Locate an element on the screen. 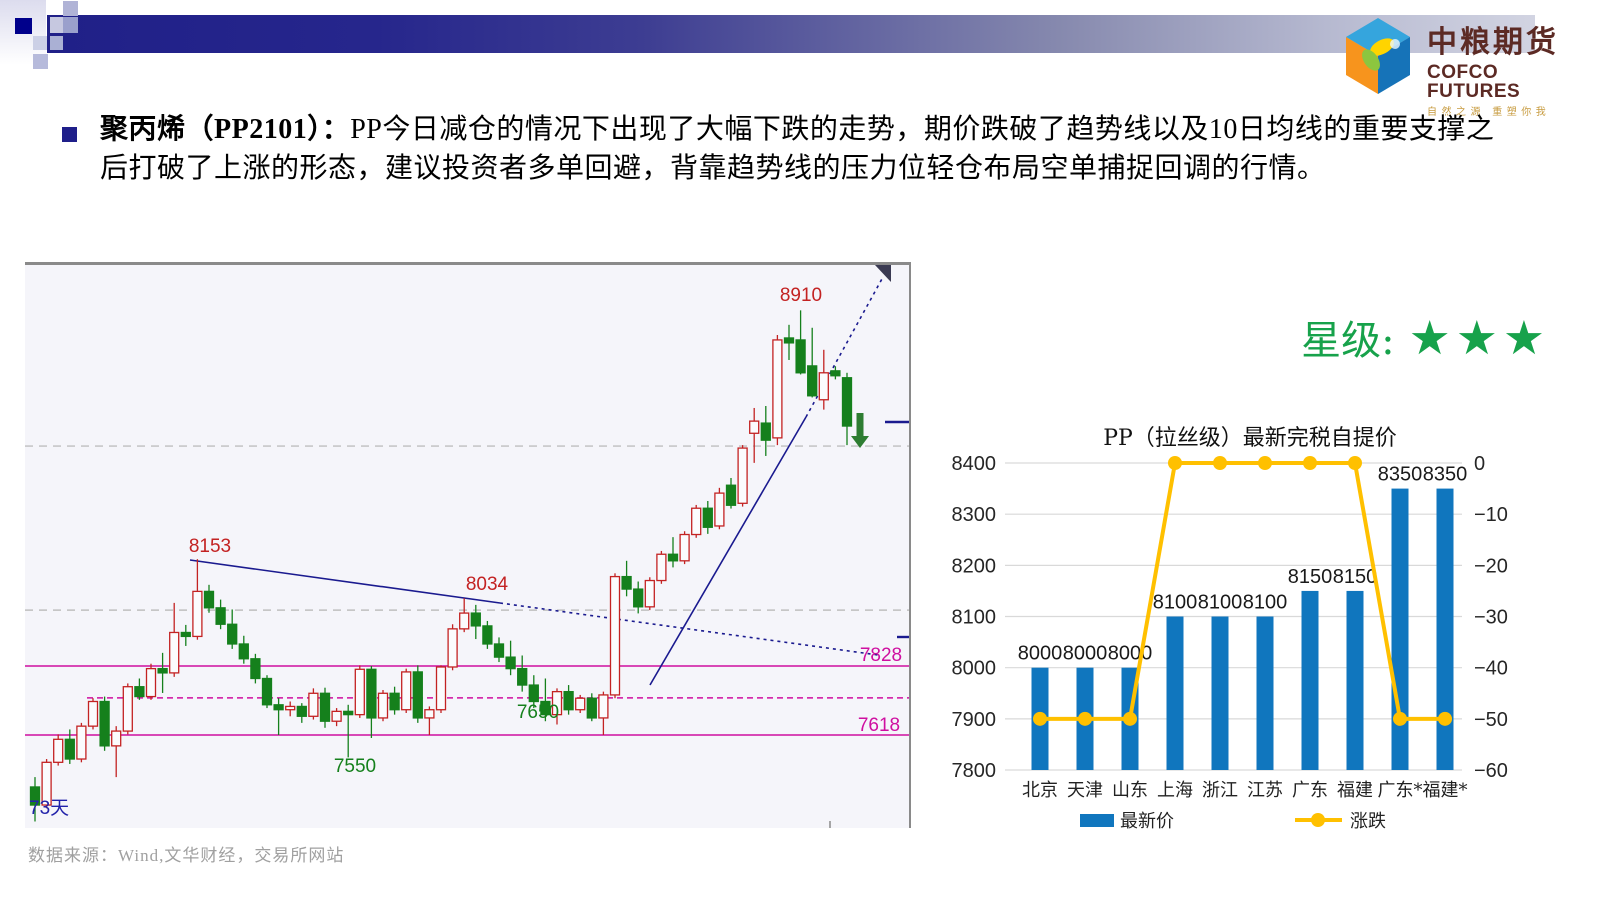 This screenshot has height=900, width=1600. svg-text: 山东 is located at coordinates (1130, 790).